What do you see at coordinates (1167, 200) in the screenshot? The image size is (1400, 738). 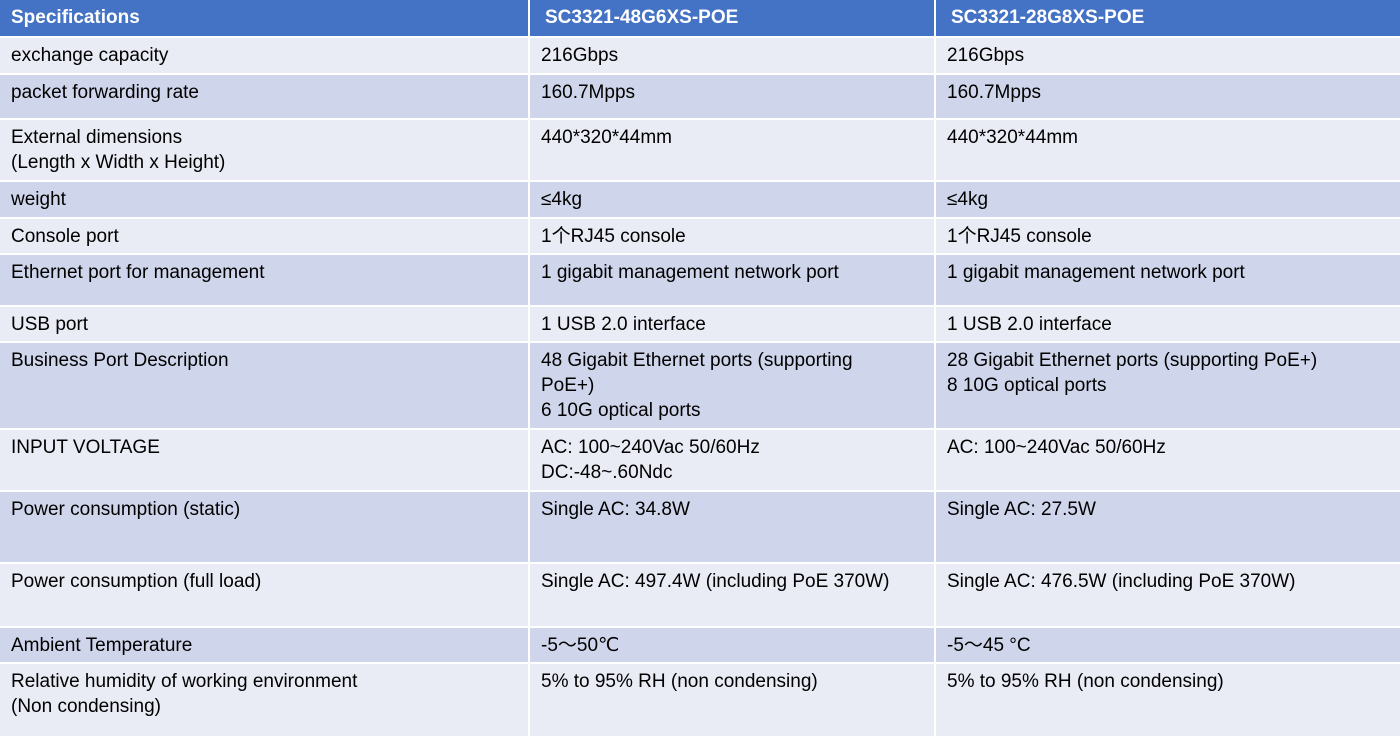 I see `model2-value-cell: ≤4kg` at bounding box center [1167, 200].